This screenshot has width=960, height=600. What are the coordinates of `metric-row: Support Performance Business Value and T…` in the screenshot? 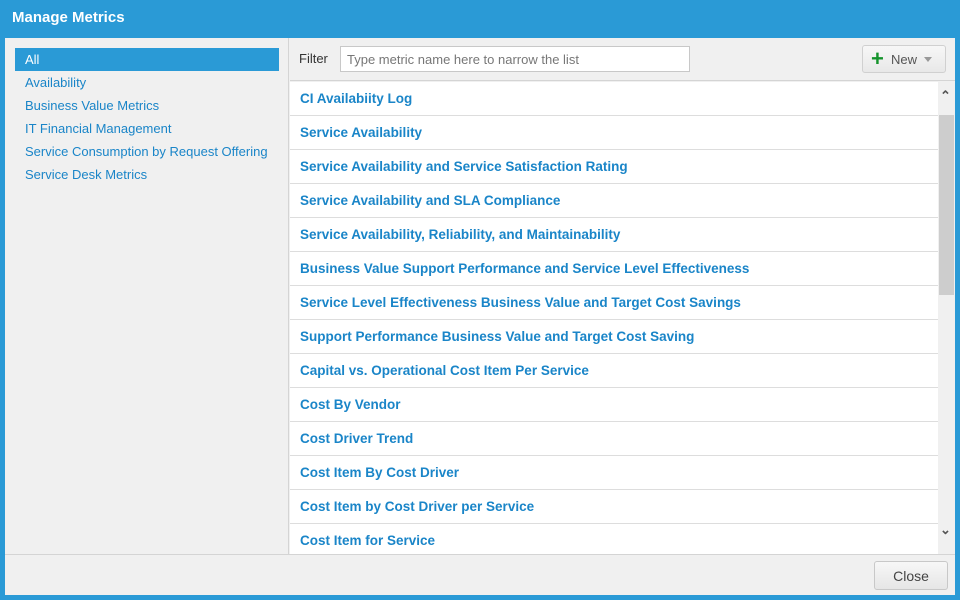 It's located at (614, 337).